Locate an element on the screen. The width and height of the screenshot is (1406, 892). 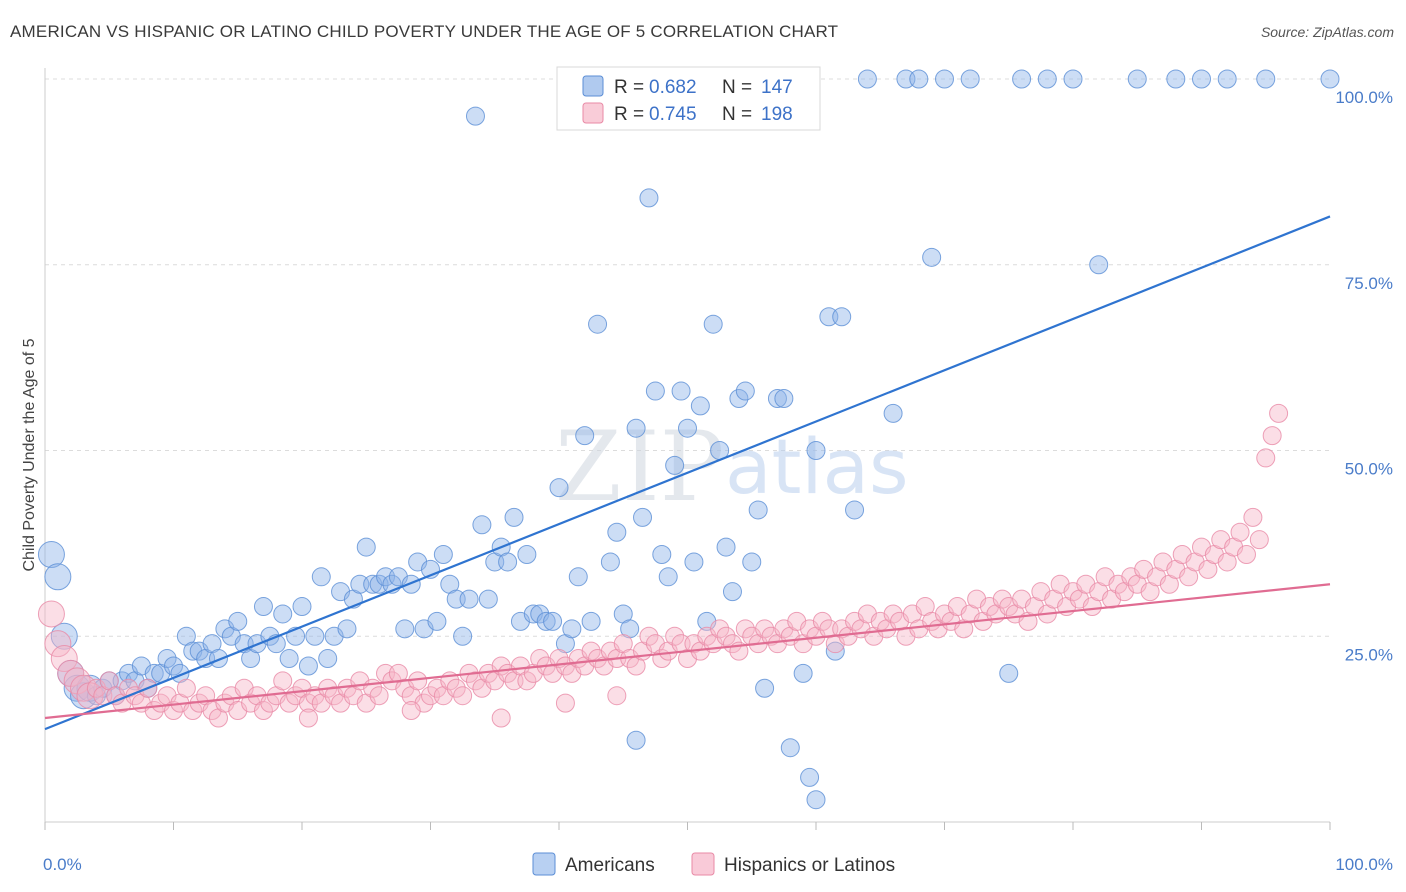
bottom-legend: Americans Hispanics or Latinos is located at coordinates (713, 864).